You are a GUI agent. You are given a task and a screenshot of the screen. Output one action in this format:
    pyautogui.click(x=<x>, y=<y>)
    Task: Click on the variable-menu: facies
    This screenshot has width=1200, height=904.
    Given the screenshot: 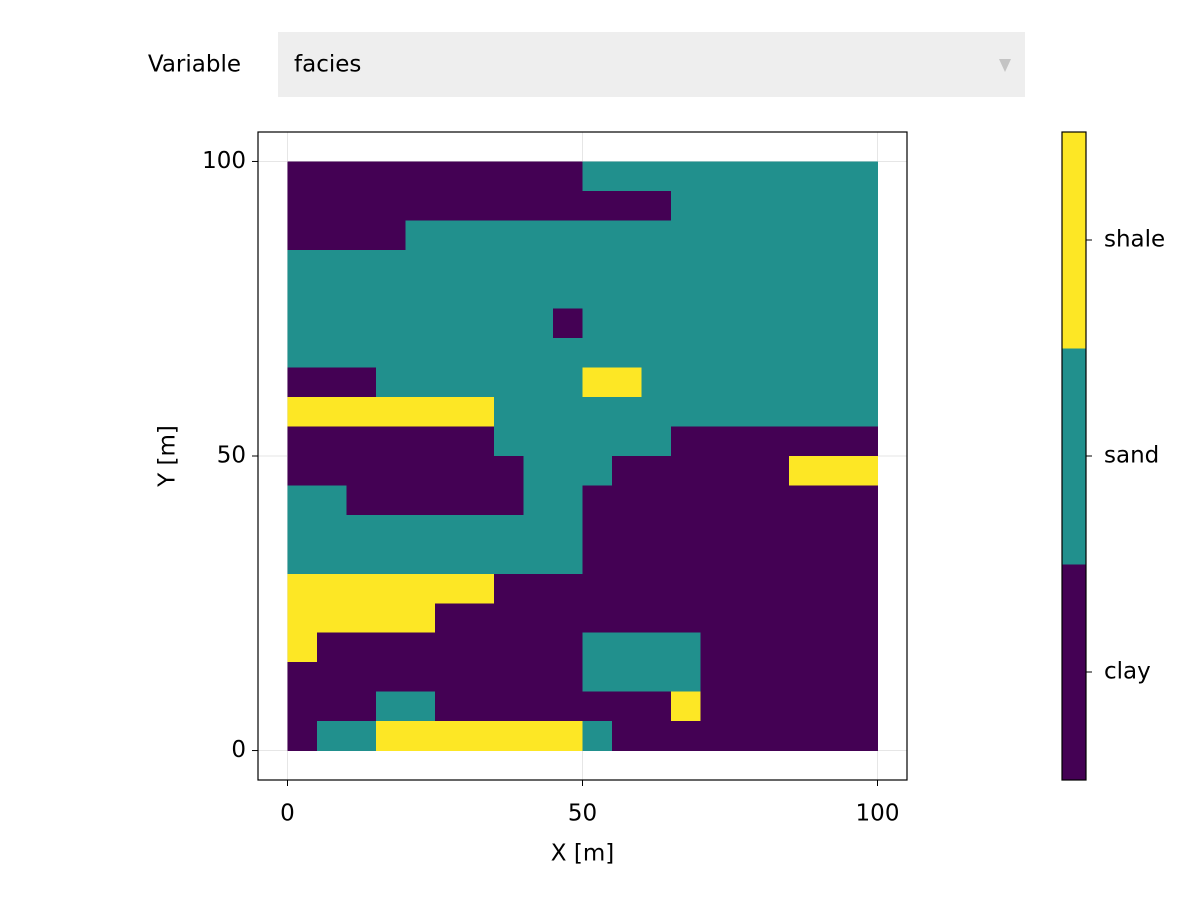 What is the action you would take?
    pyautogui.click(x=651, y=64)
    